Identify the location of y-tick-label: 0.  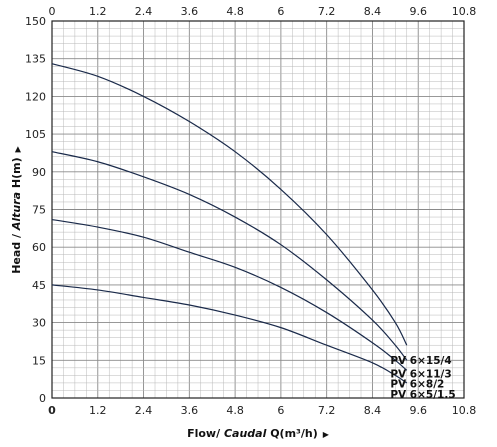
(42, 398).